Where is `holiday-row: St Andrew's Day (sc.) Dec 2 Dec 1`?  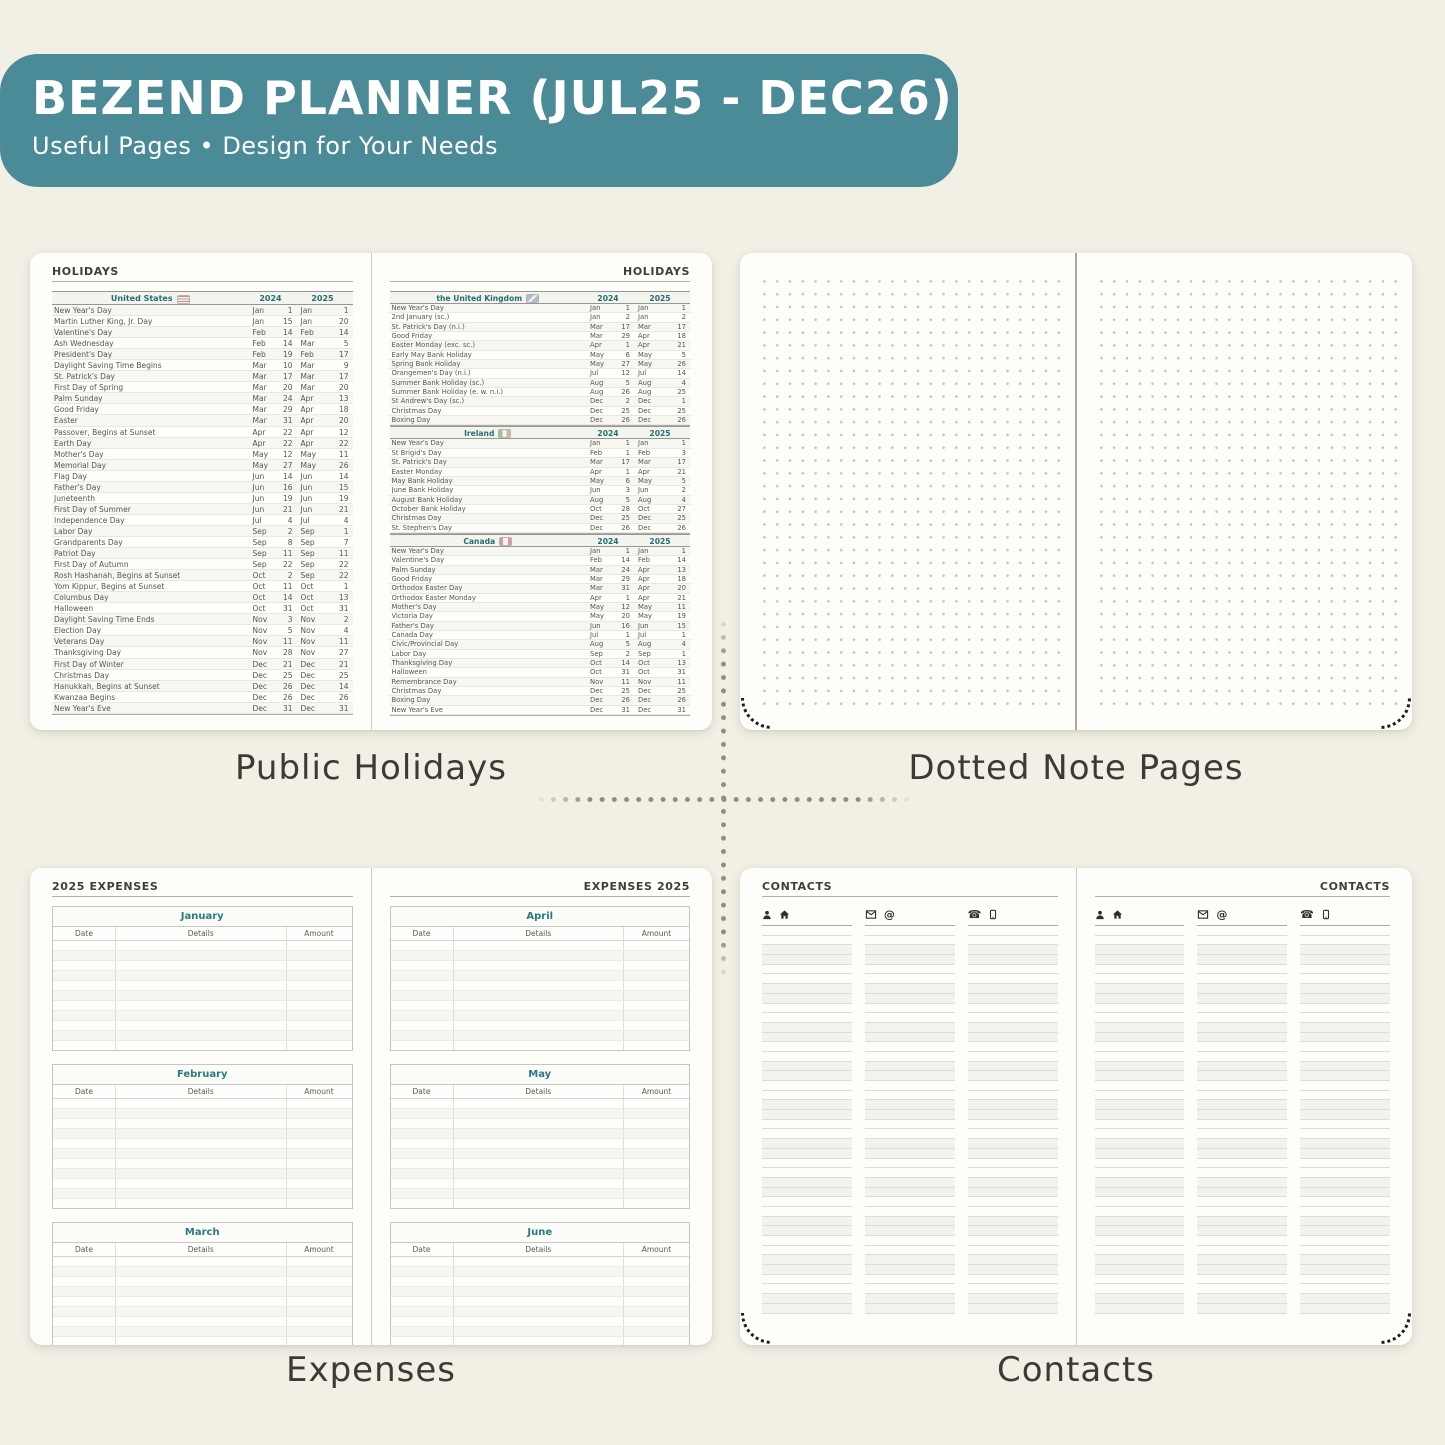 holiday-row: St Andrew's Day (sc.) Dec 2 Dec 1 is located at coordinates (539, 402).